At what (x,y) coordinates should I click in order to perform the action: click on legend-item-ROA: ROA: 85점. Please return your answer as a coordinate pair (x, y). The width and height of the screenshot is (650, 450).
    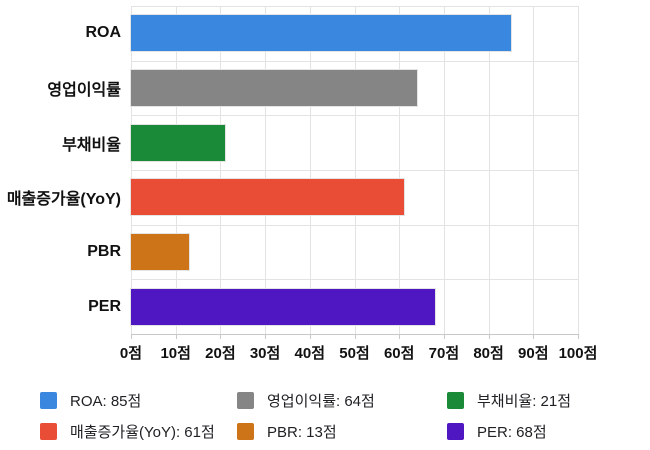
    Looking at the image, I should click on (138, 400).